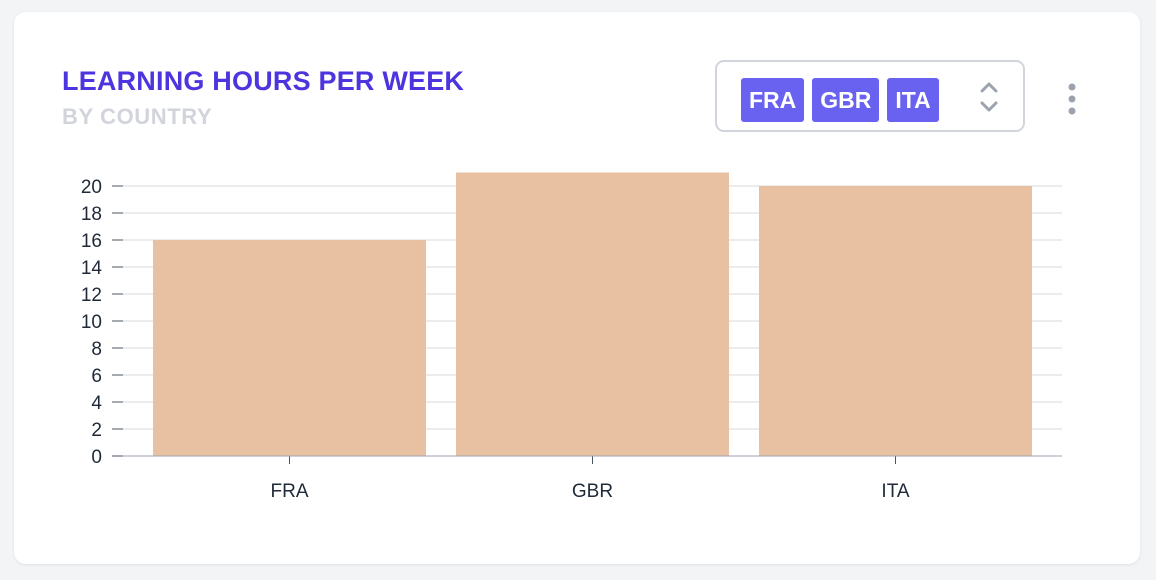 The width and height of the screenshot is (1156, 580). I want to click on y-tick-label: 10, so click(91, 322).